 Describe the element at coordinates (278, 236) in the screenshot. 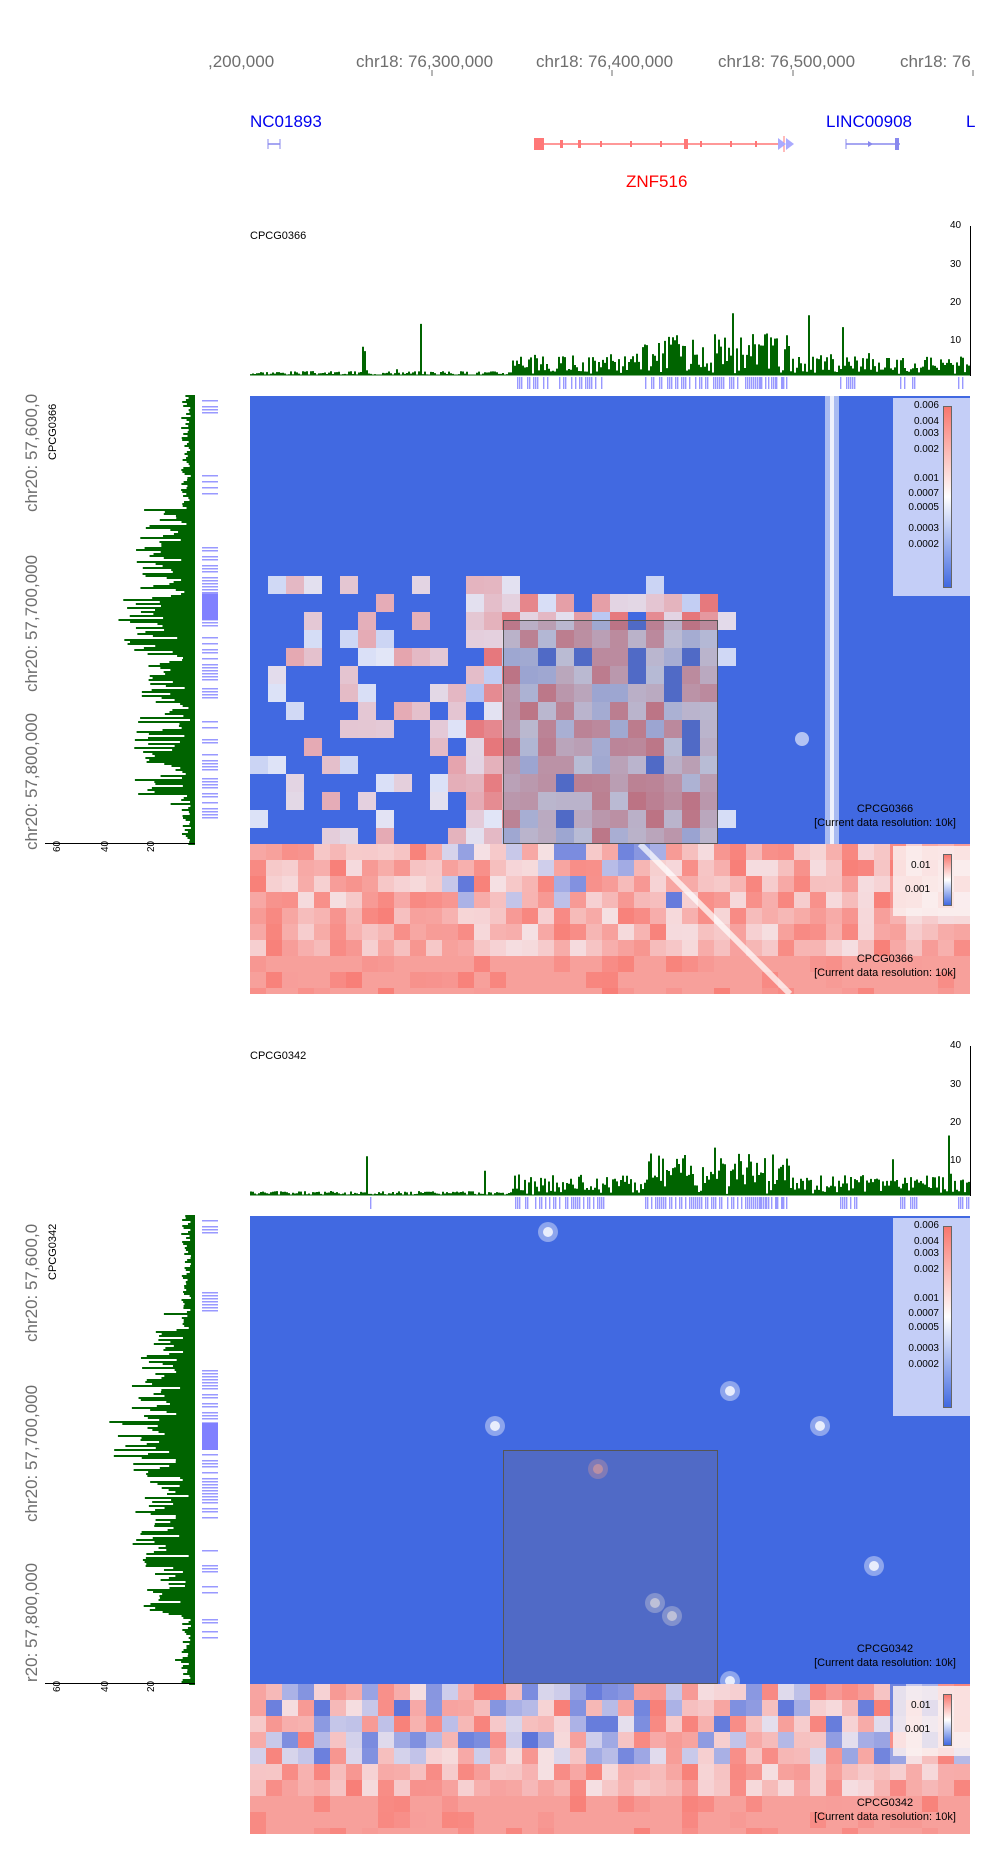

I see `sample-label: CPCG0366` at that location.